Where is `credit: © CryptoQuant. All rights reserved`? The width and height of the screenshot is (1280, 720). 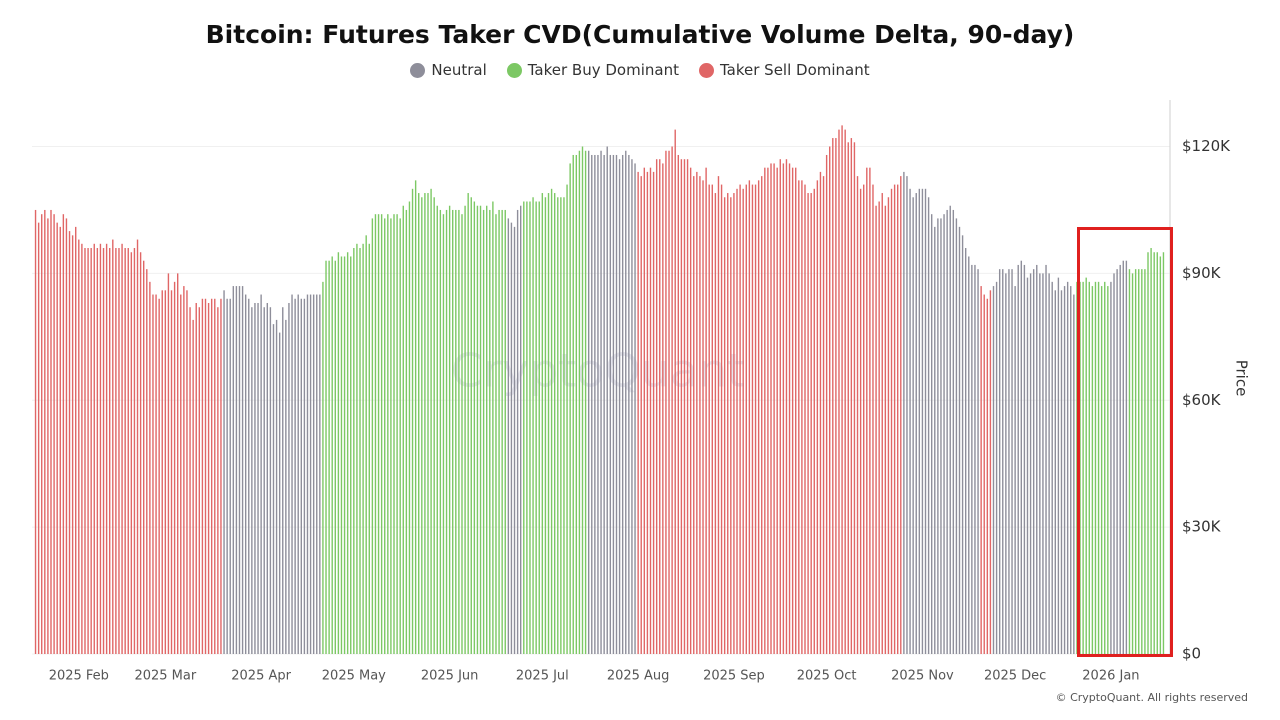 credit: © CryptoQuant. All rights reserved is located at coordinates (1152, 697).